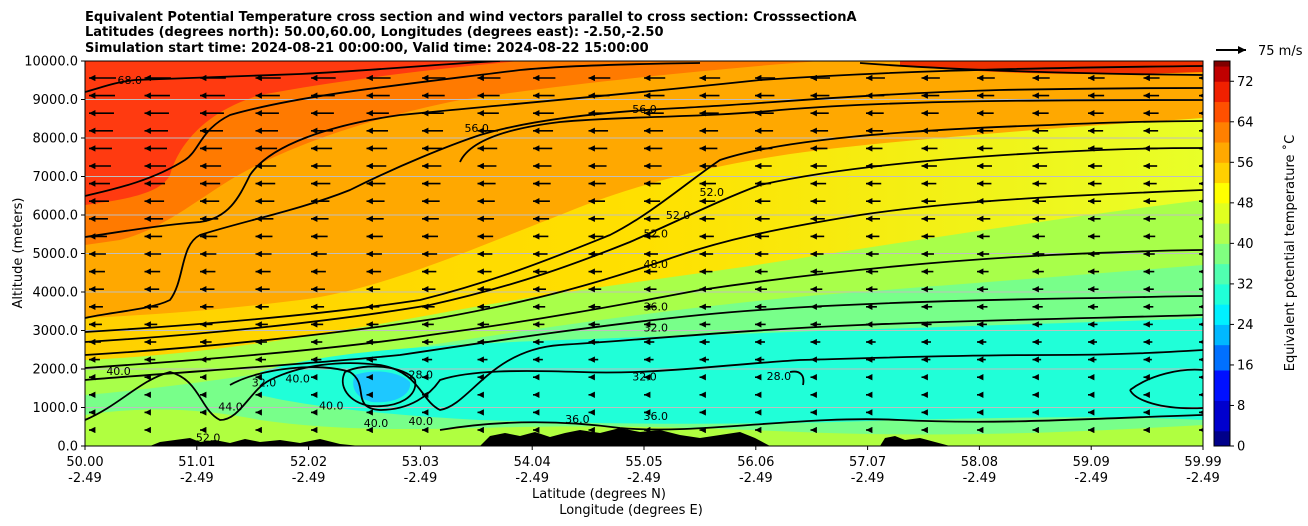 The height and width of the screenshot is (526, 1308). I want to click on contour-28-pocket, so click(379, 386).